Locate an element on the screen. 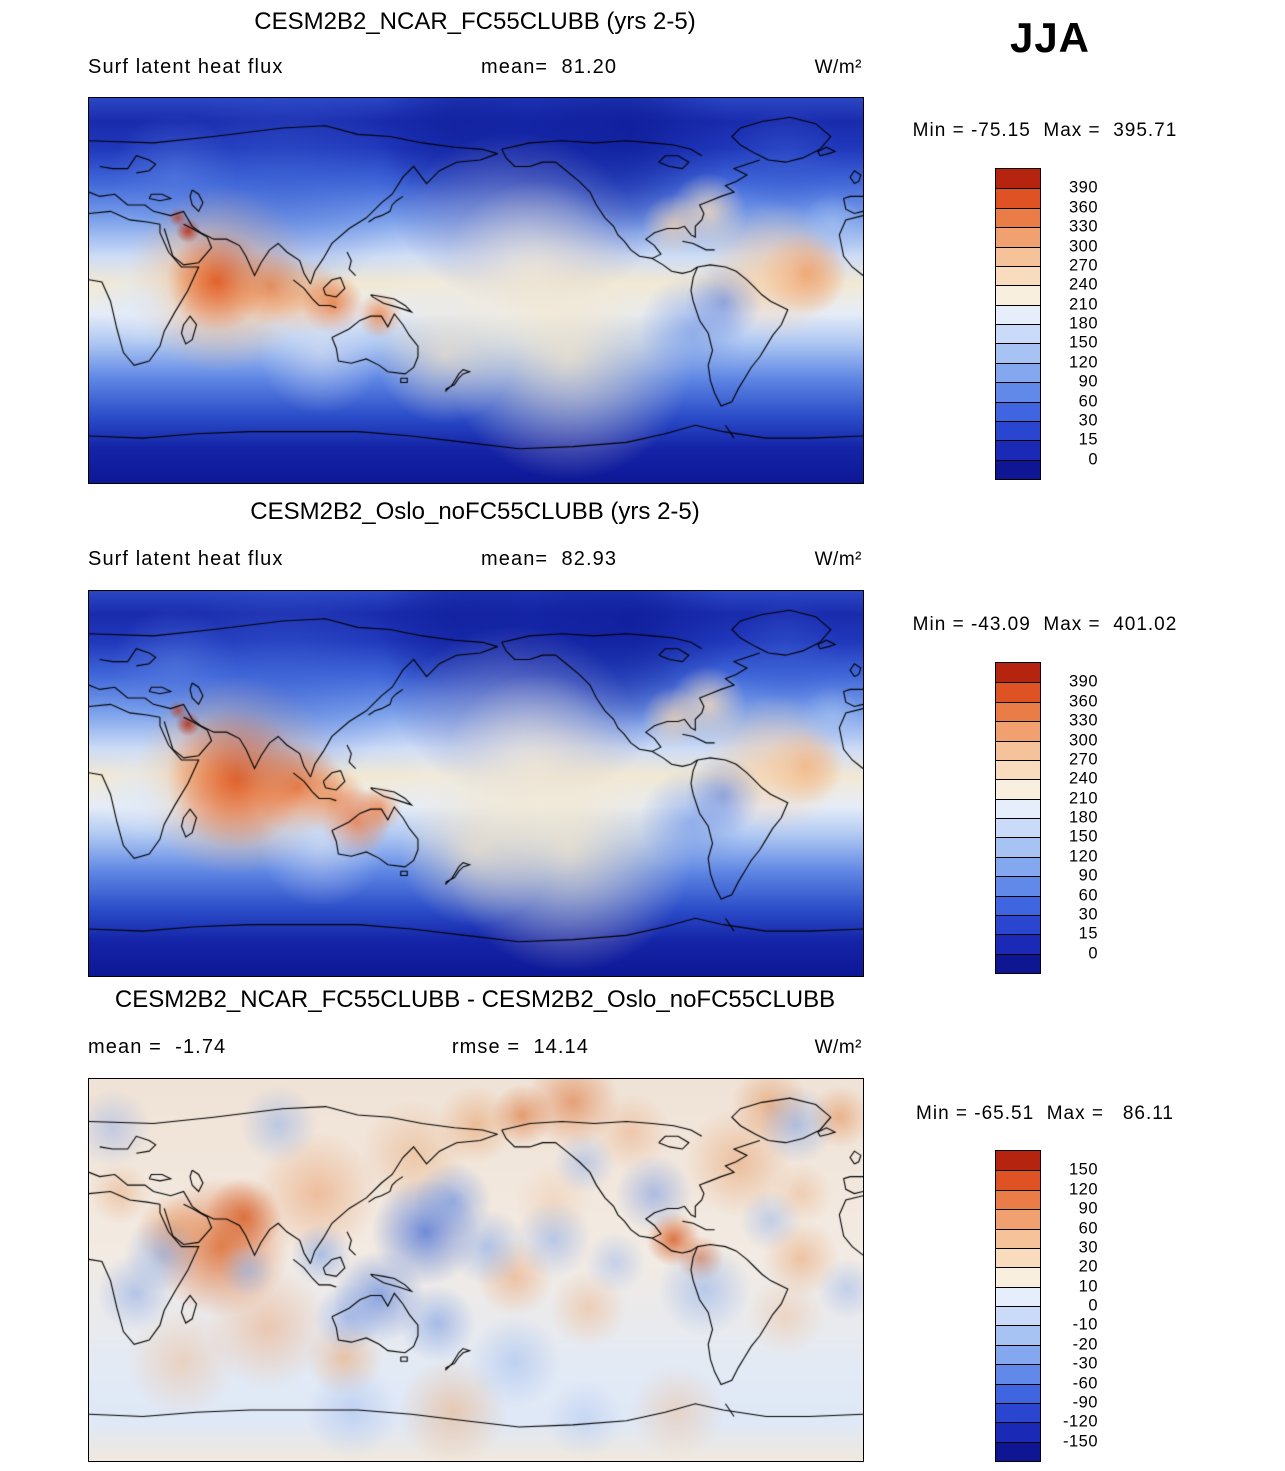 Image resolution: width=1285 pixels, height=1471 pixels. colorbar-tick-label: 10 is located at coordinates (1088, 1286).